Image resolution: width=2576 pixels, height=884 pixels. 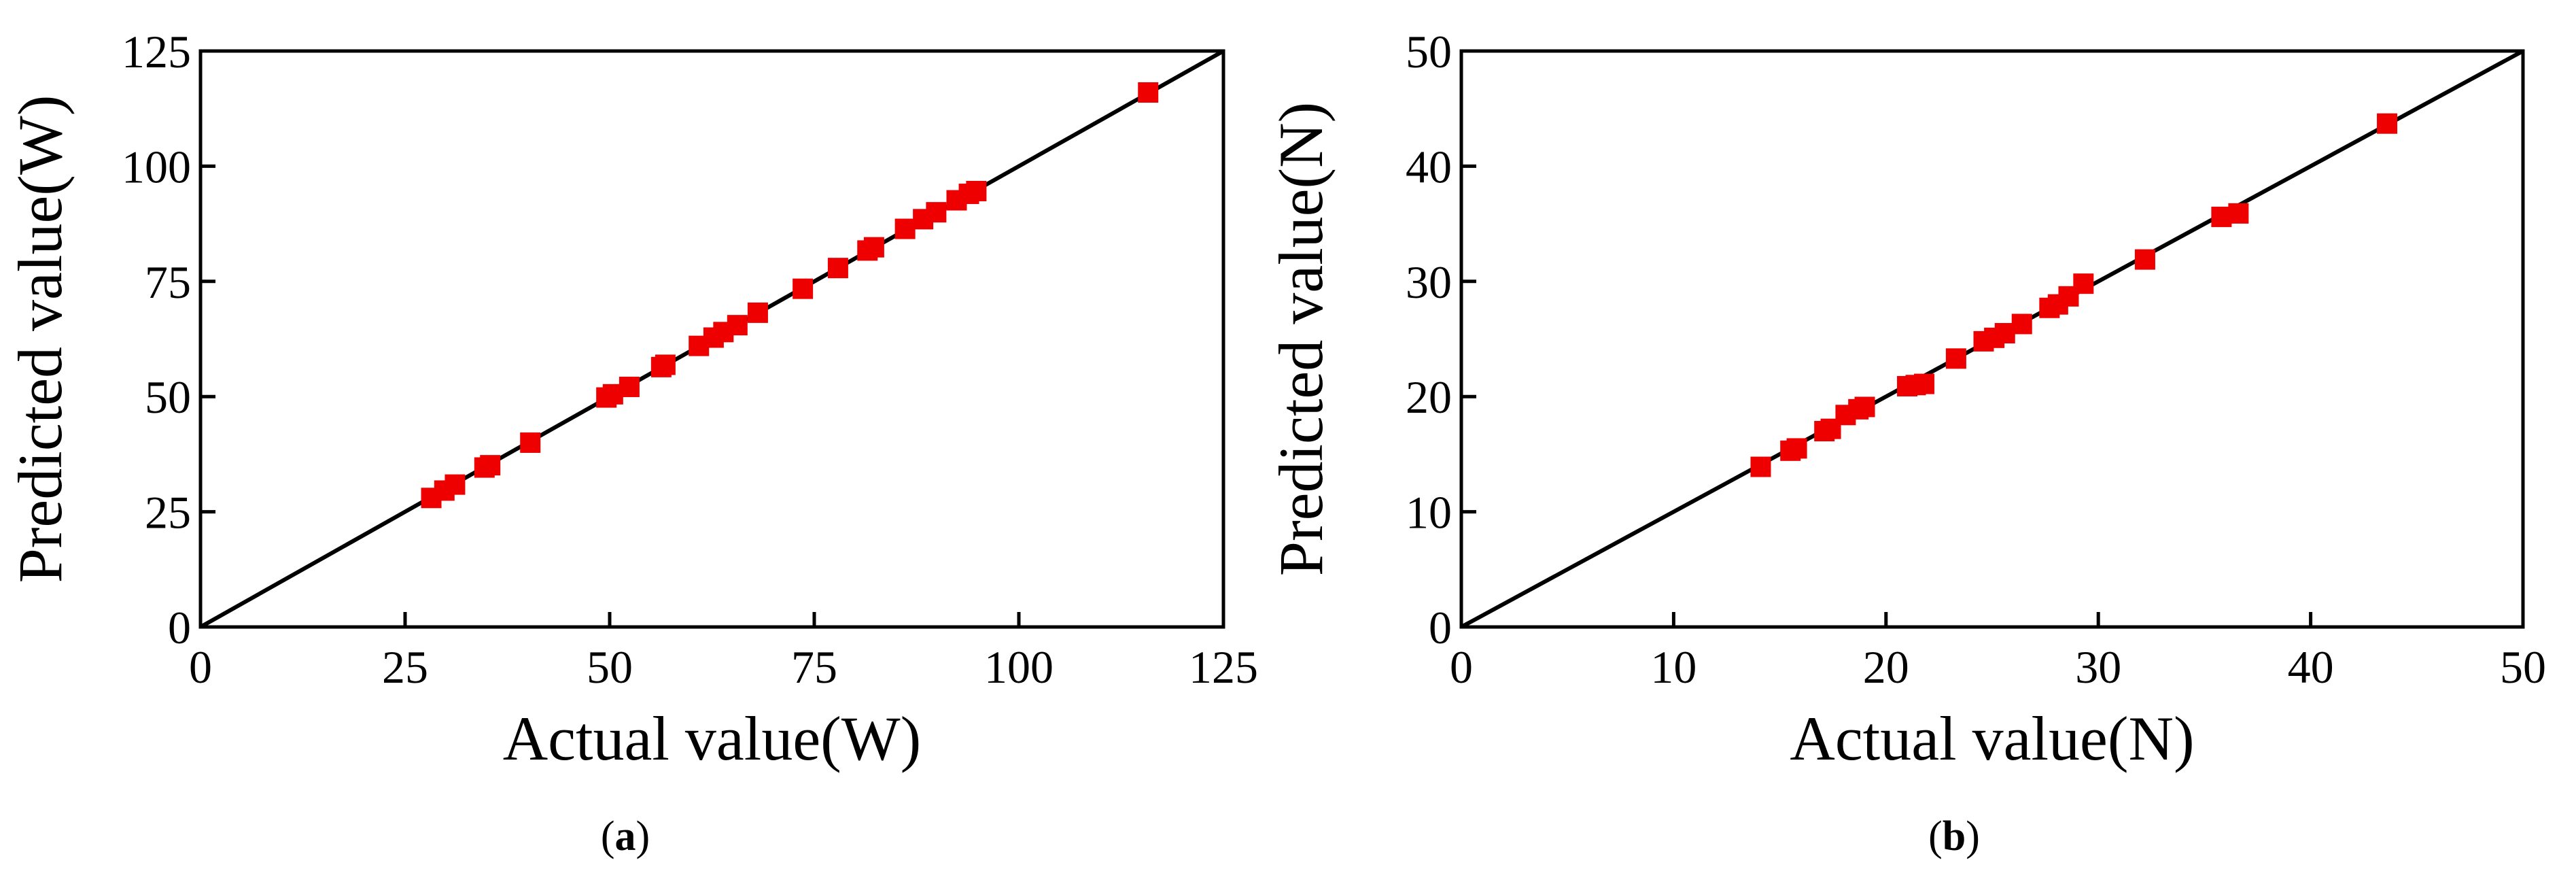 I want to click on panel-b-y-tick-label: 10, so click(x=1429, y=513).